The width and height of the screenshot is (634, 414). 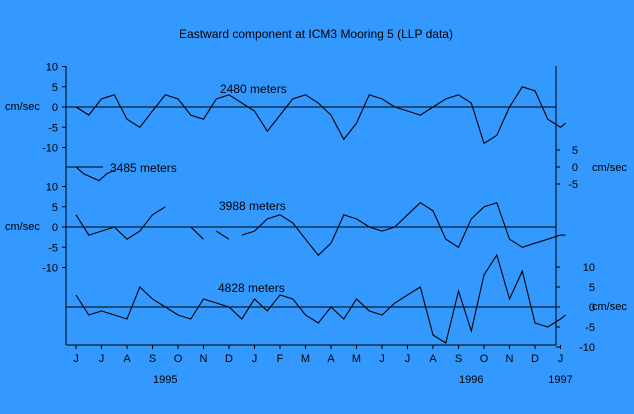 What do you see at coordinates (252, 206) in the screenshot?
I see `series-label: 3988 meters` at bounding box center [252, 206].